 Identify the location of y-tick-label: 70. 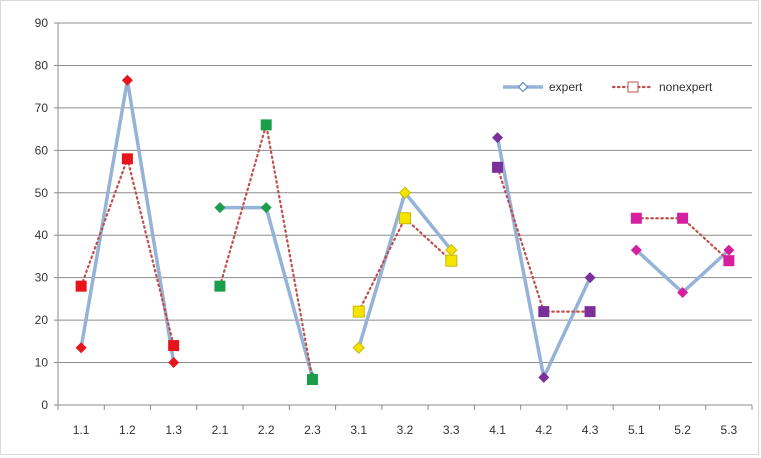
(42, 108).